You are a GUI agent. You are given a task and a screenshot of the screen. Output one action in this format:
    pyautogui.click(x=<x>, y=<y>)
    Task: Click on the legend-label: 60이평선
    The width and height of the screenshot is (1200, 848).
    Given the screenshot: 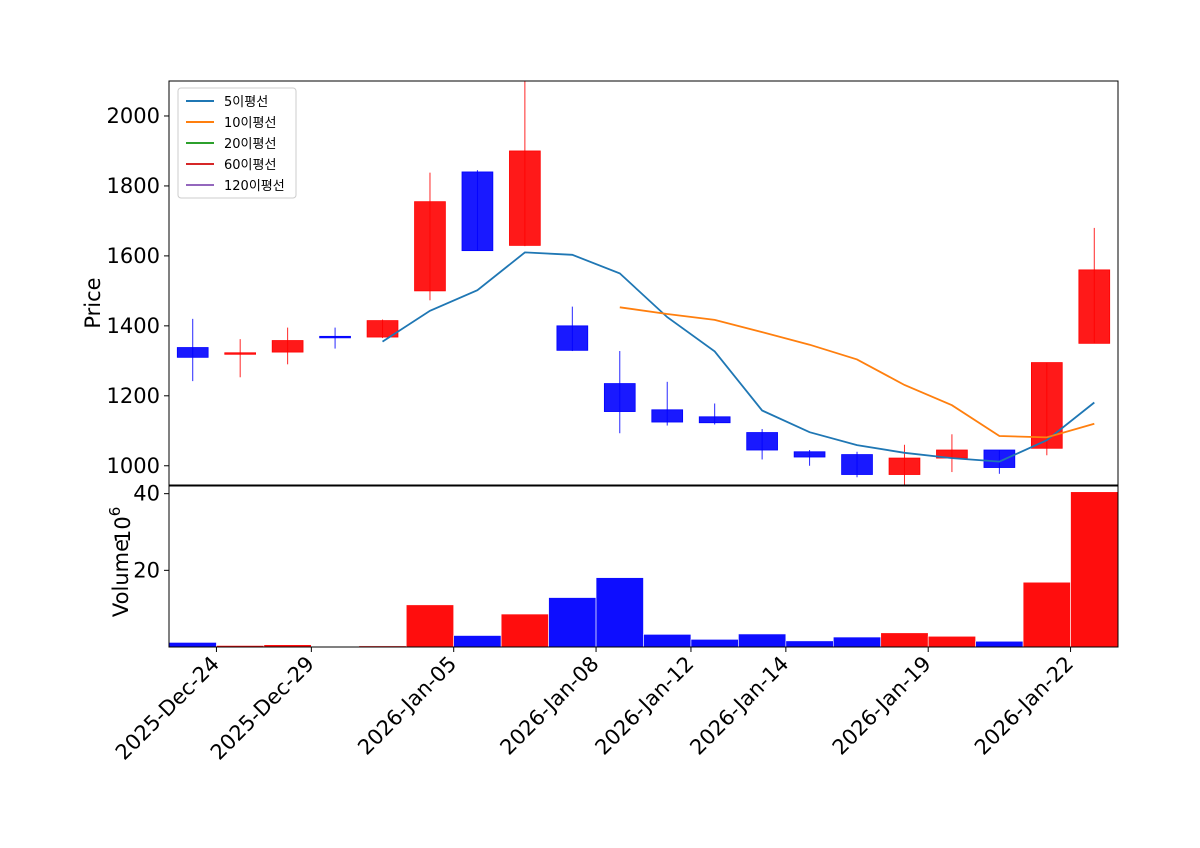 What is the action you would take?
    pyautogui.click(x=250, y=165)
    